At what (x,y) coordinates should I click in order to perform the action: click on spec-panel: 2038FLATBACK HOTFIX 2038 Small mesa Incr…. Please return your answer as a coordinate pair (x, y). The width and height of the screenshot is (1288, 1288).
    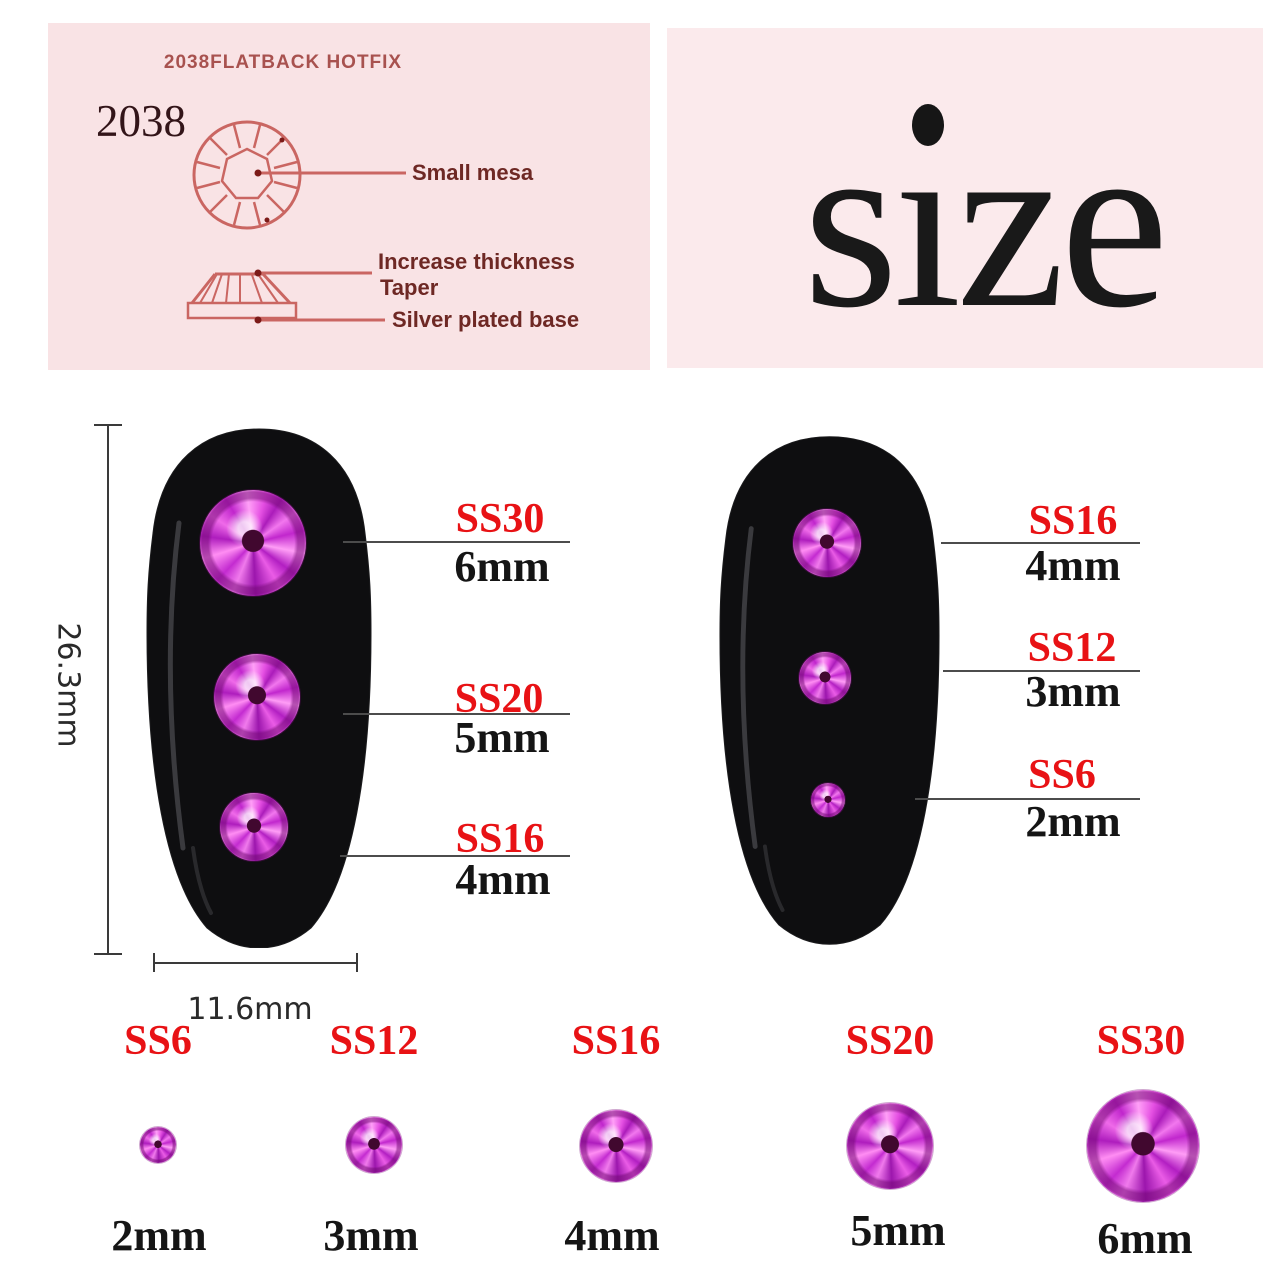
    Looking at the image, I should click on (349, 196).